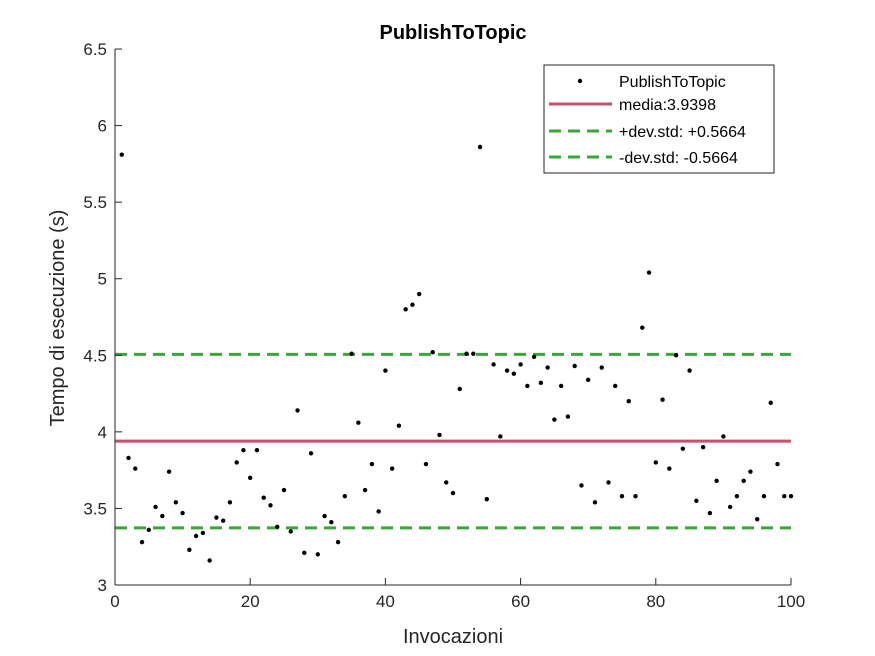  What do you see at coordinates (114, 601) in the screenshot?
I see `x-tick-label: 0` at bounding box center [114, 601].